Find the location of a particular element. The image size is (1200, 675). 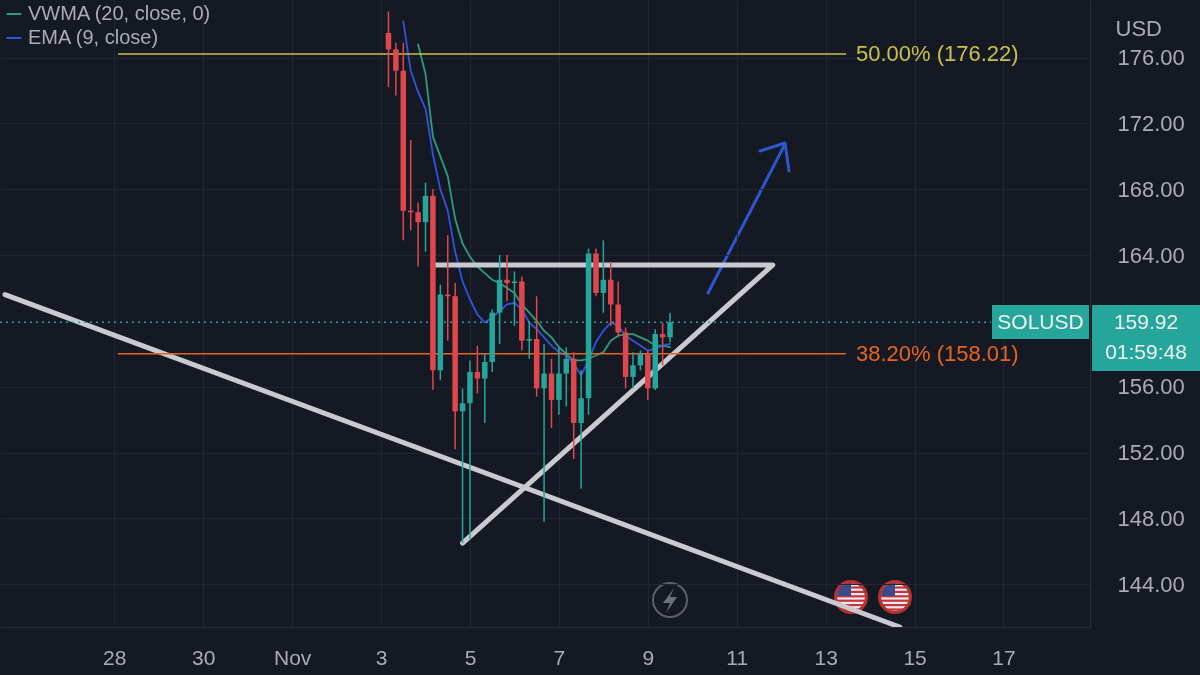

y-tick-label: 156.00 is located at coordinates (1151, 387).